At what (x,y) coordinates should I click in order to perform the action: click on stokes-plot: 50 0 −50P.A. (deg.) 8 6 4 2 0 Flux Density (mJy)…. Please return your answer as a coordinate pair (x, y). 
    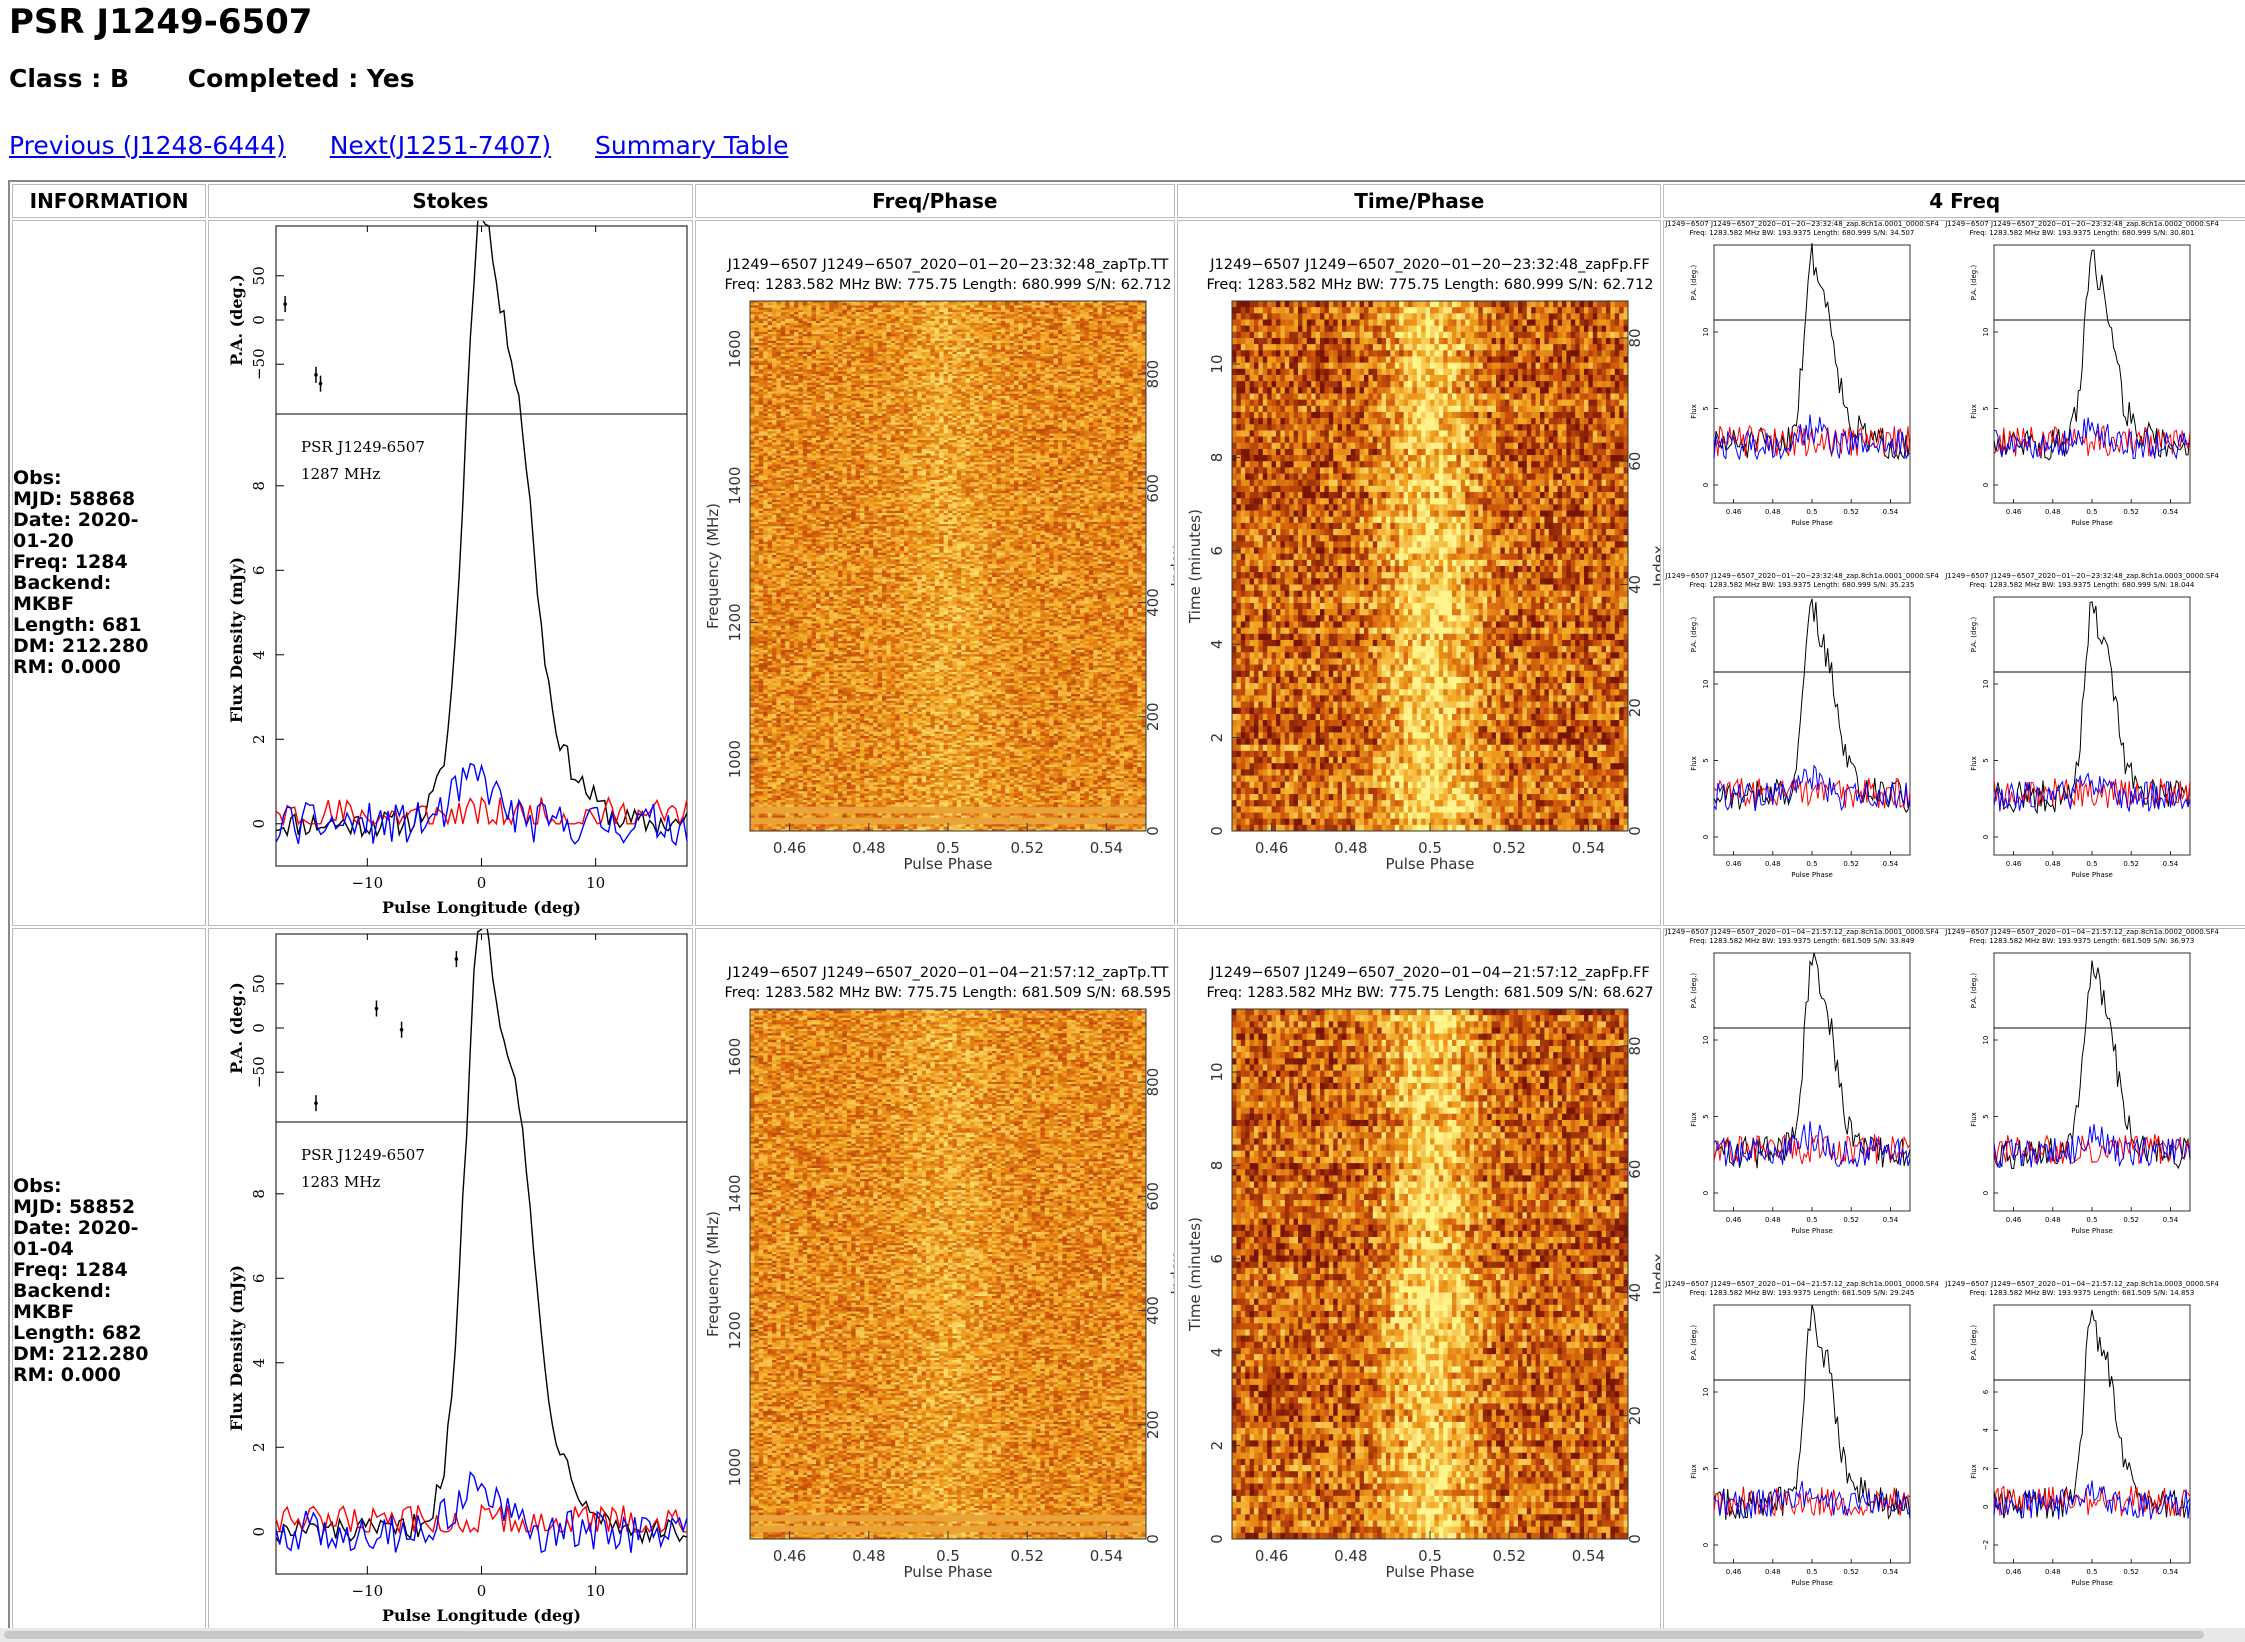
    Looking at the image, I should click on (450, 571).